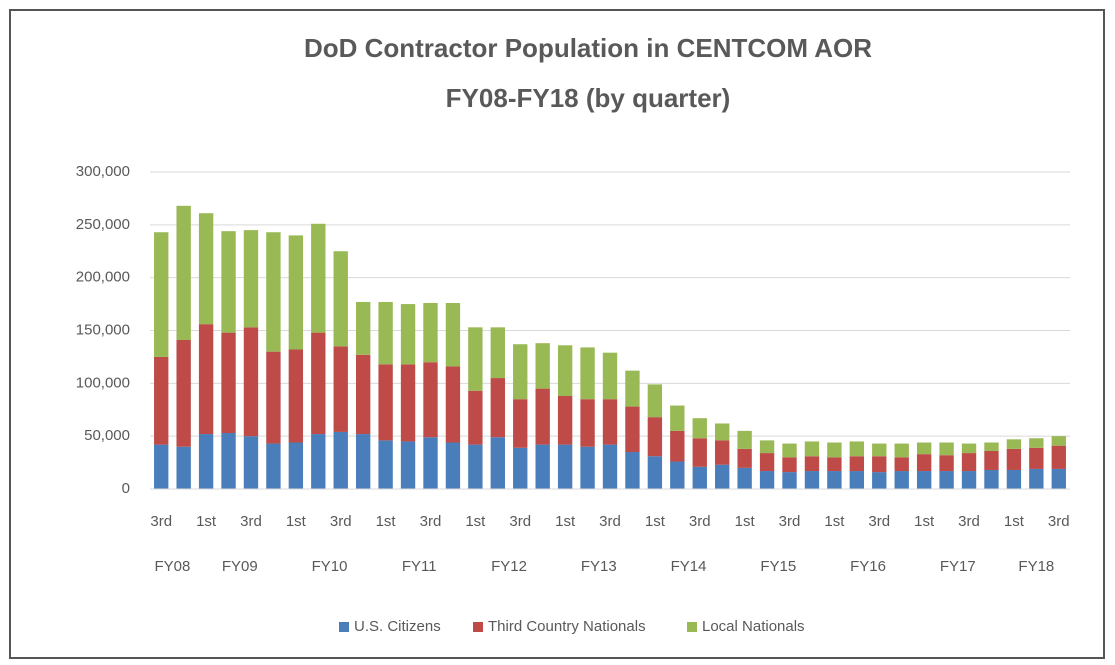 This screenshot has height=665, width=1115. Describe the element at coordinates (599, 566) in the screenshot. I see `x-group-label: FY13` at that location.